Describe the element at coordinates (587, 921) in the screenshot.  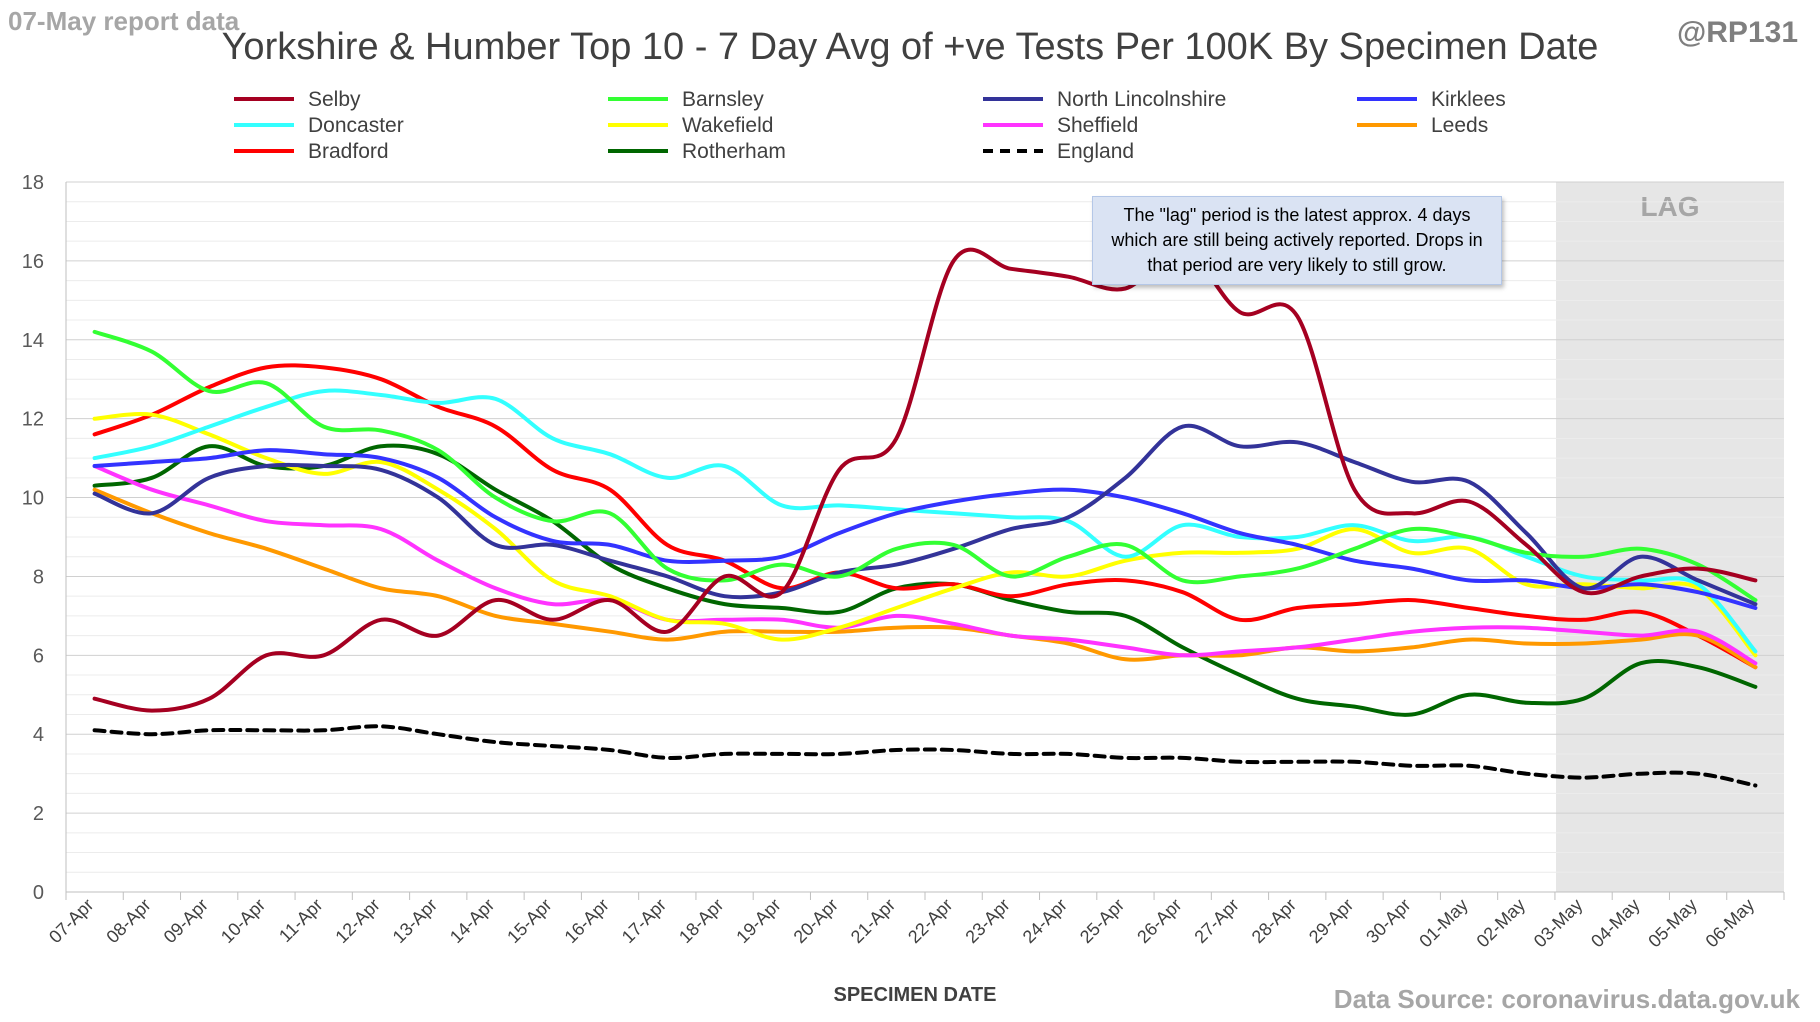
I see `x-tick-label: 16-Apr` at that location.